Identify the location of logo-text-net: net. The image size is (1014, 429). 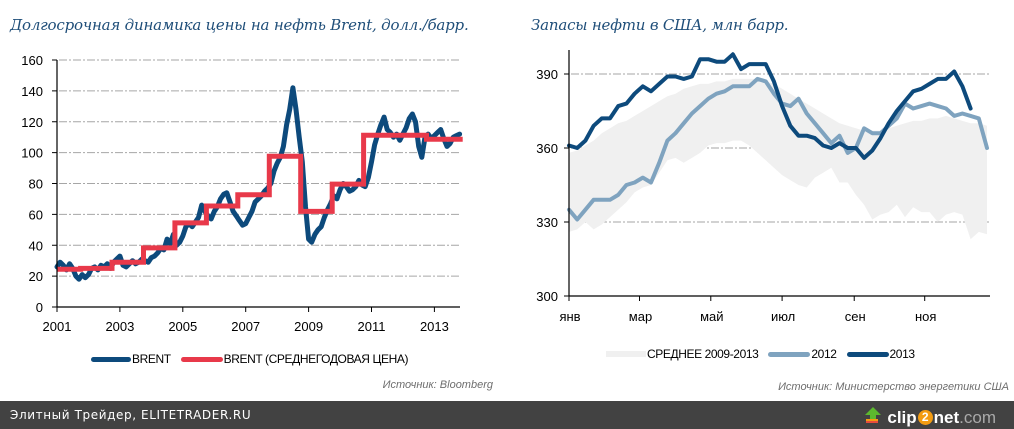
(946, 417).